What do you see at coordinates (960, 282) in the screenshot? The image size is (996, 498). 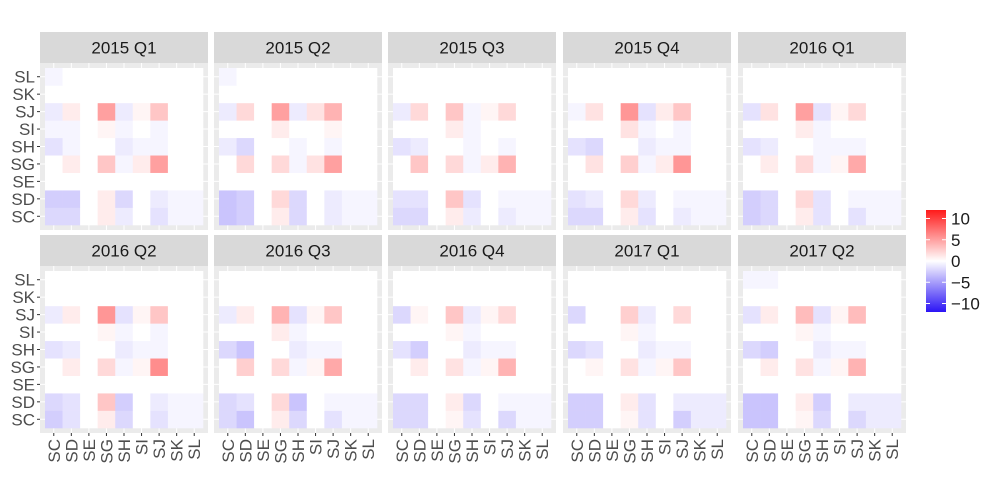 I see `legend-label: −5` at bounding box center [960, 282].